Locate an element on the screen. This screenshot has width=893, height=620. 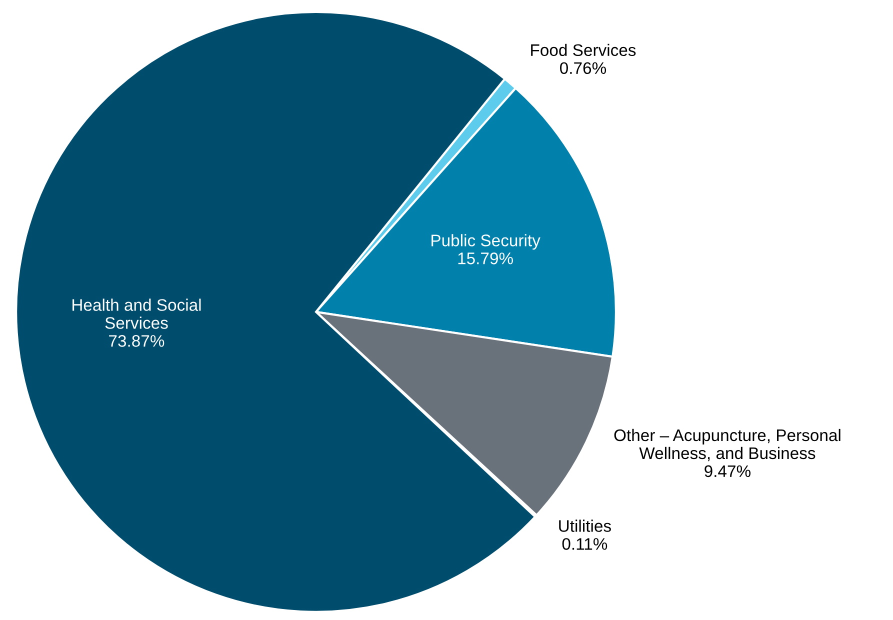
data-label: 15.79% is located at coordinates (485, 258).